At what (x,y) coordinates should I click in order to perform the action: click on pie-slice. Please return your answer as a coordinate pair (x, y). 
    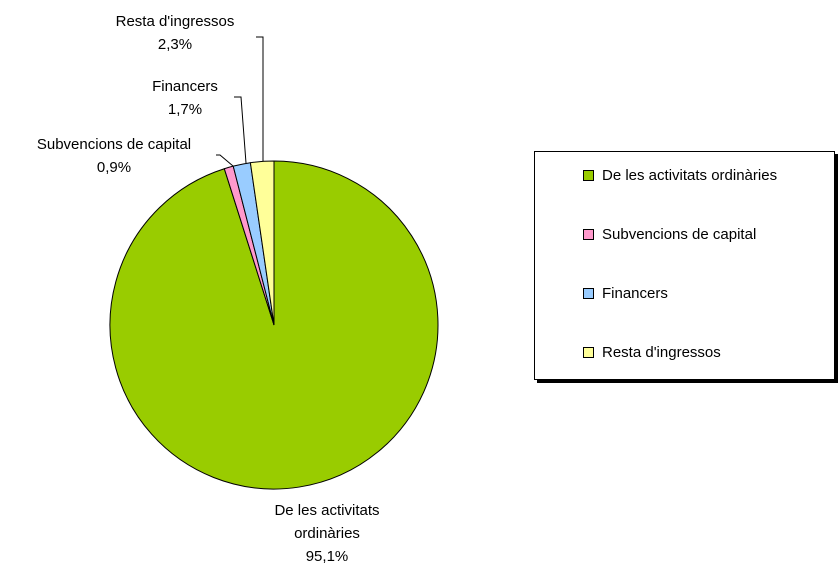
    Looking at the image, I should click on (262, 243).